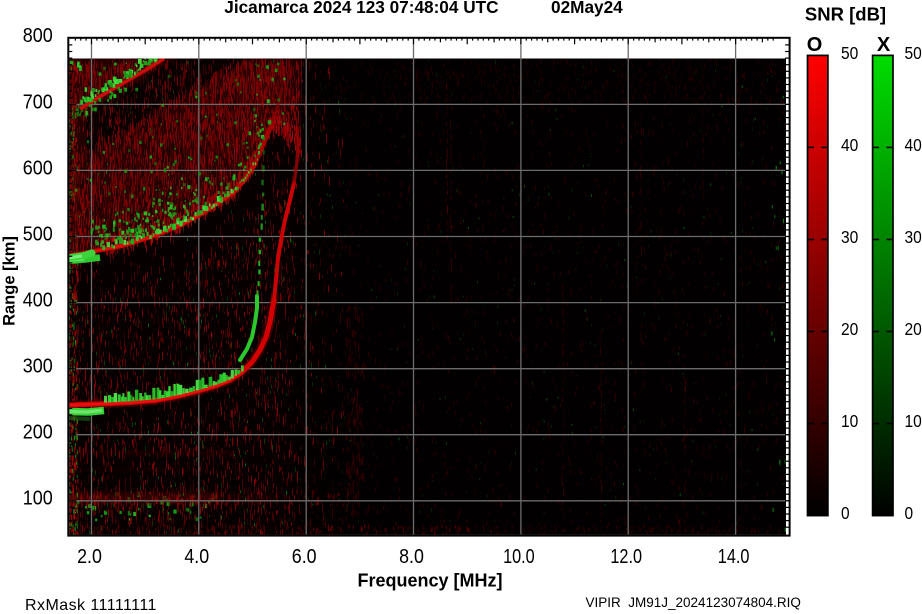 The width and height of the screenshot is (922, 614). What do you see at coordinates (38, 301) in the screenshot?
I see `svg-text: 400` at bounding box center [38, 301].